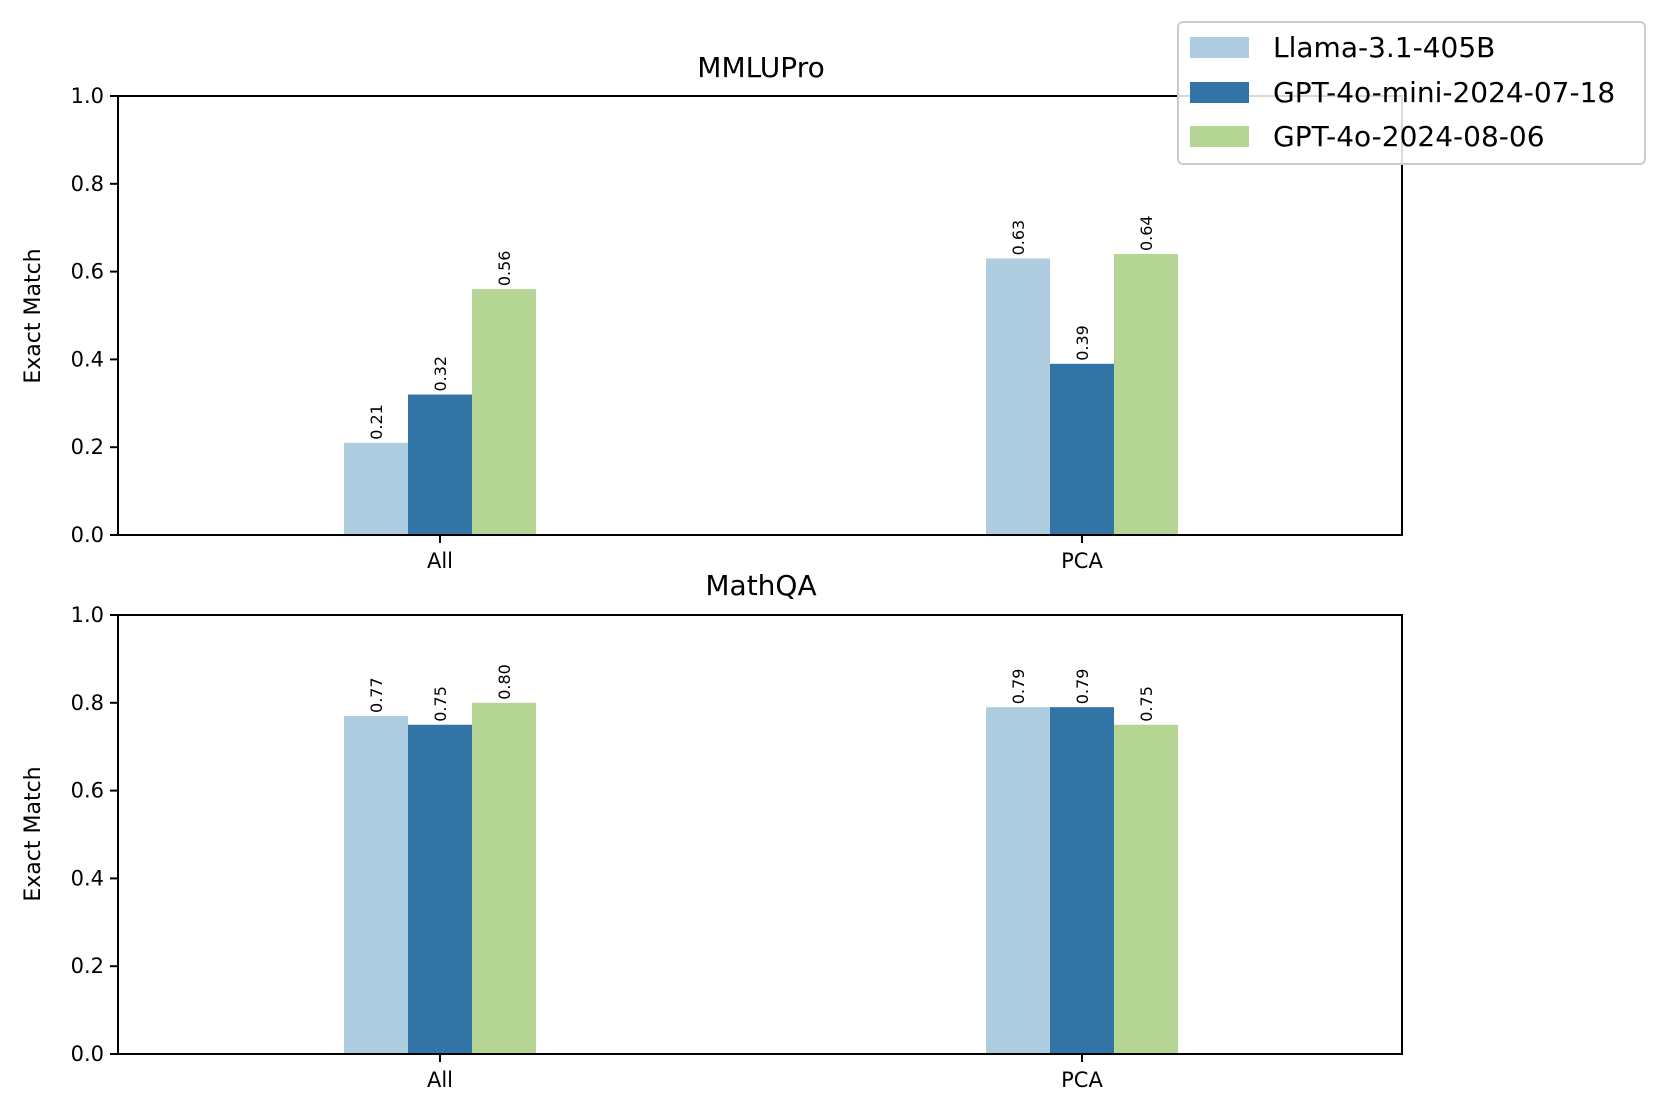  What do you see at coordinates (376, 695) in the screenshot?
I see `bar-value-label: 0.77` at bounding box center [376, 695].